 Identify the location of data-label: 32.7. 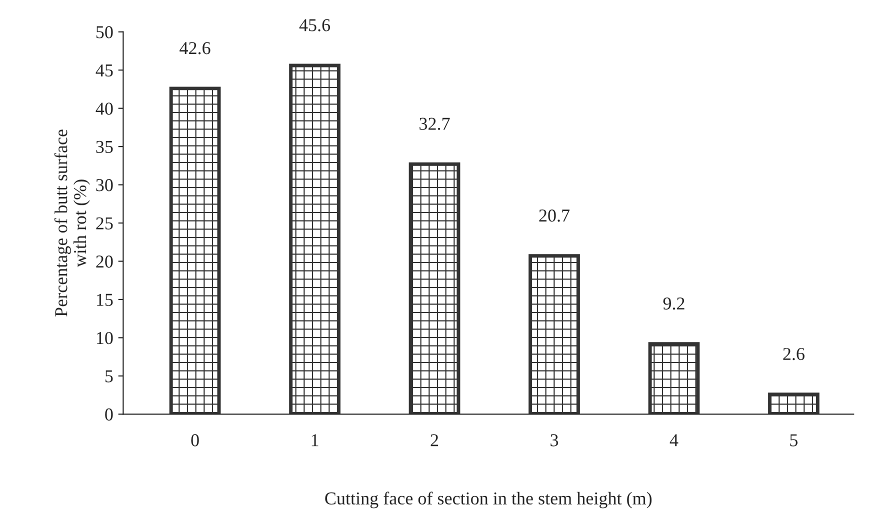
(435, 124).